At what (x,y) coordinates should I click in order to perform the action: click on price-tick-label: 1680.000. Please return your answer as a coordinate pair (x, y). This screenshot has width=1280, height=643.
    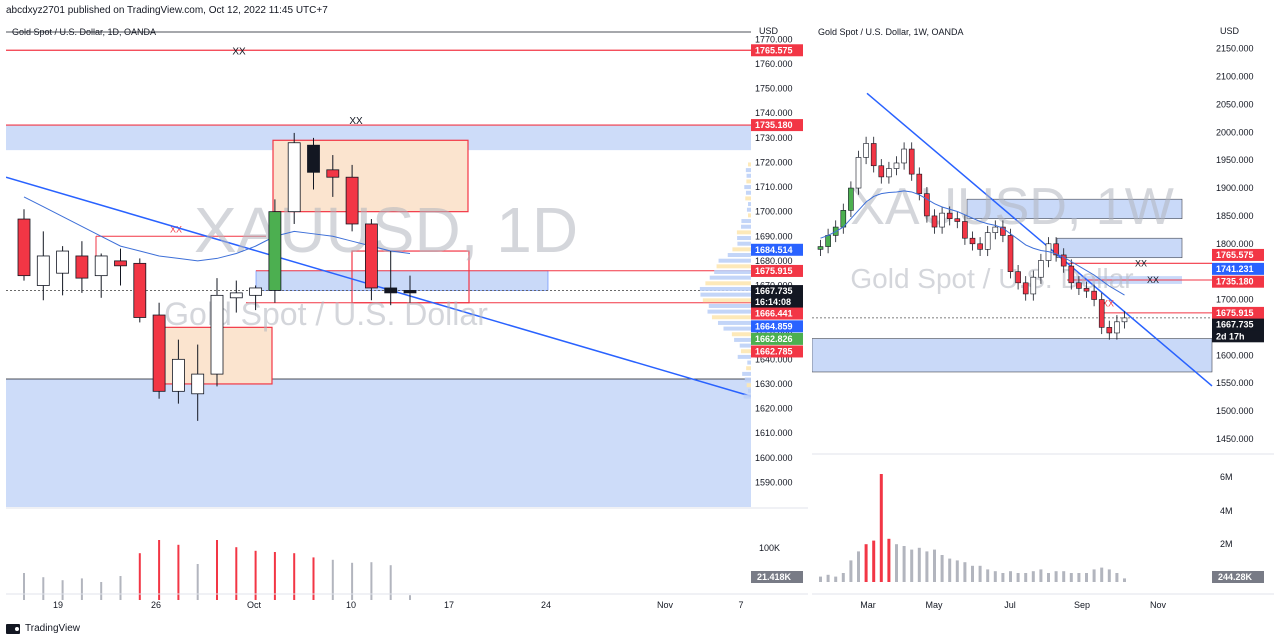
    Looking at the image, I should click on (774, 261).